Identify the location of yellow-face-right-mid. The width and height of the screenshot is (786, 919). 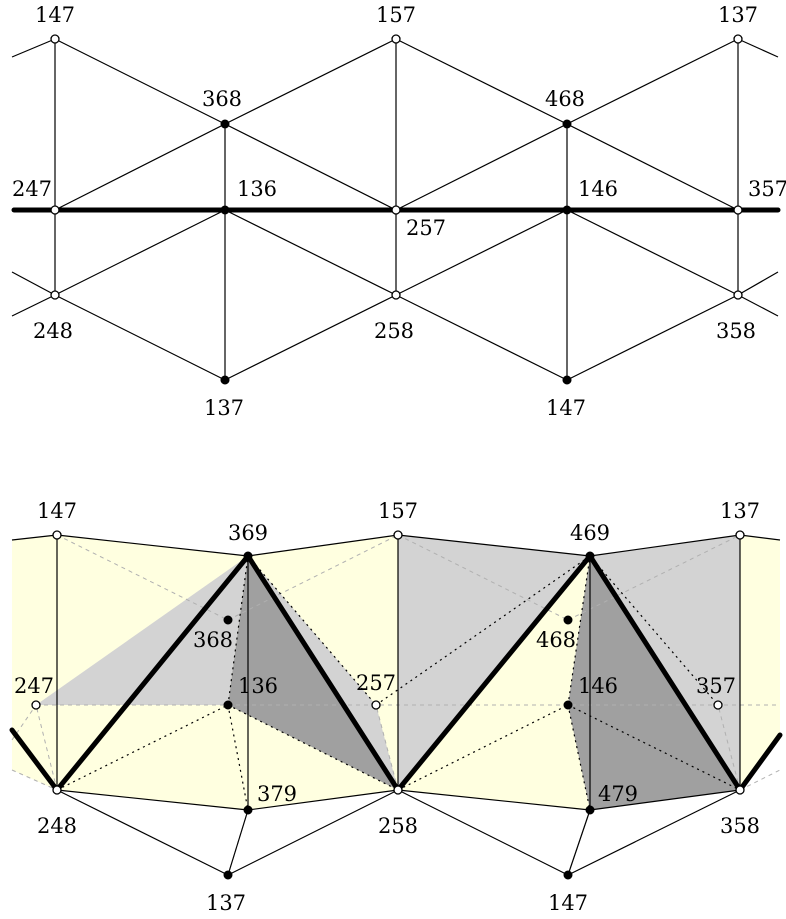
(494, 683).